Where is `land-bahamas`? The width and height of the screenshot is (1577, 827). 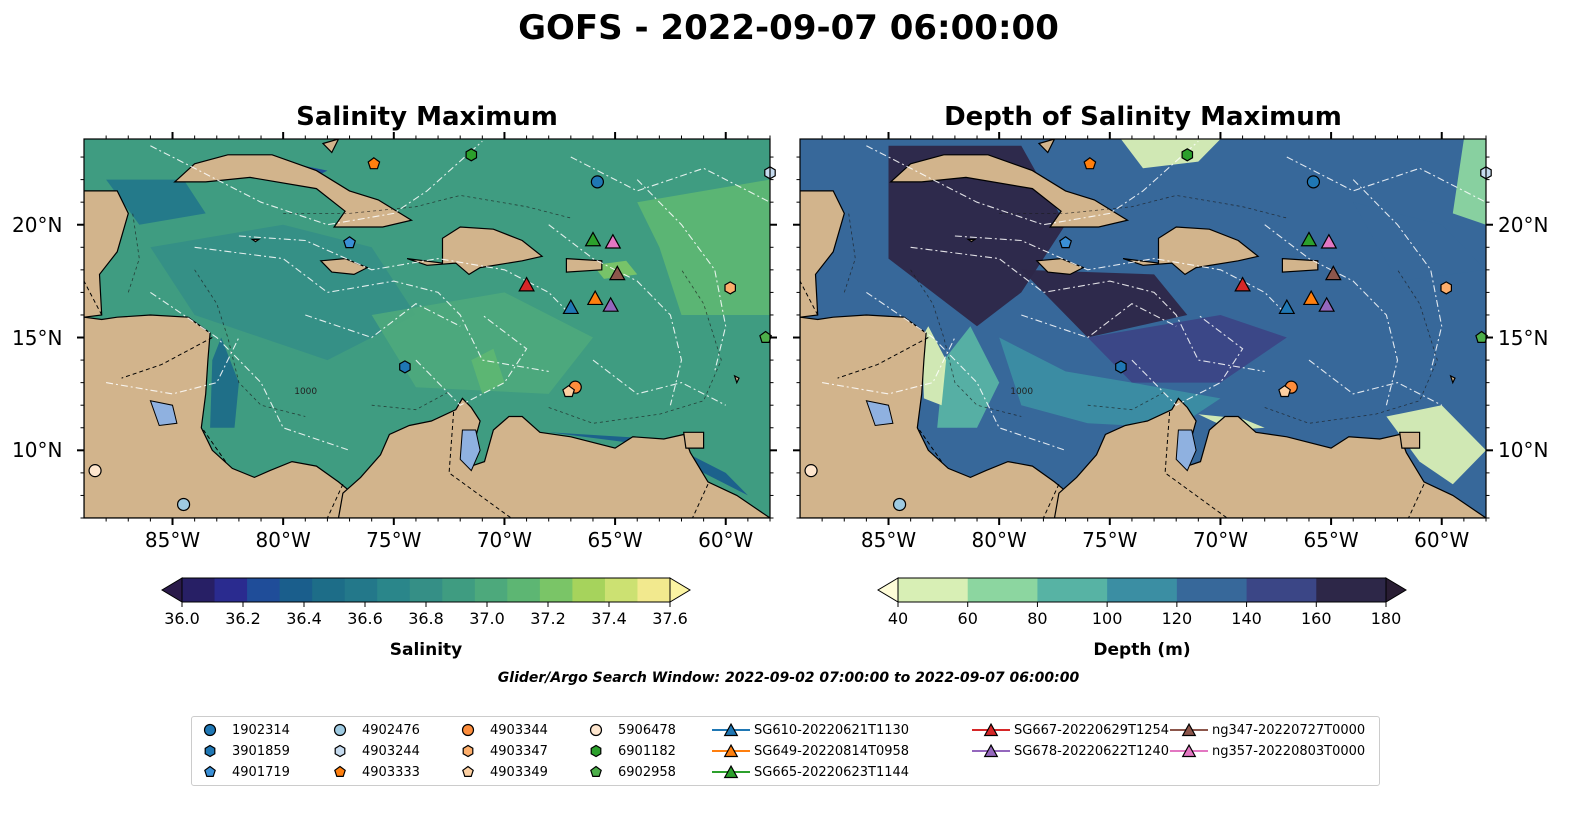 land-bahamas is located at coordinates (330, 146).